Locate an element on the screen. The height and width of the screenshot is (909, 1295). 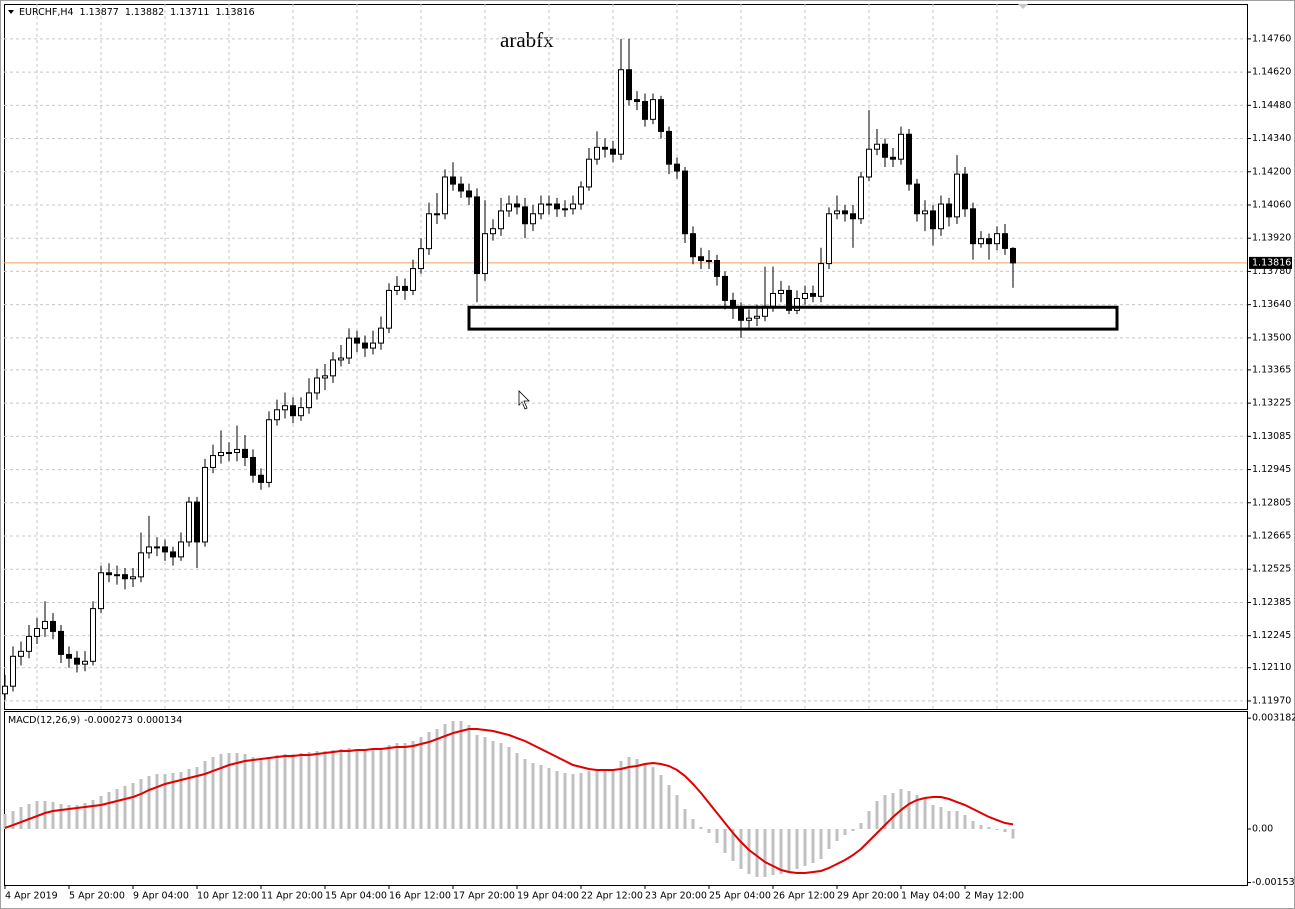
x-tick-label: 23 Apr 20:00 is located at coordinates (676, 896).